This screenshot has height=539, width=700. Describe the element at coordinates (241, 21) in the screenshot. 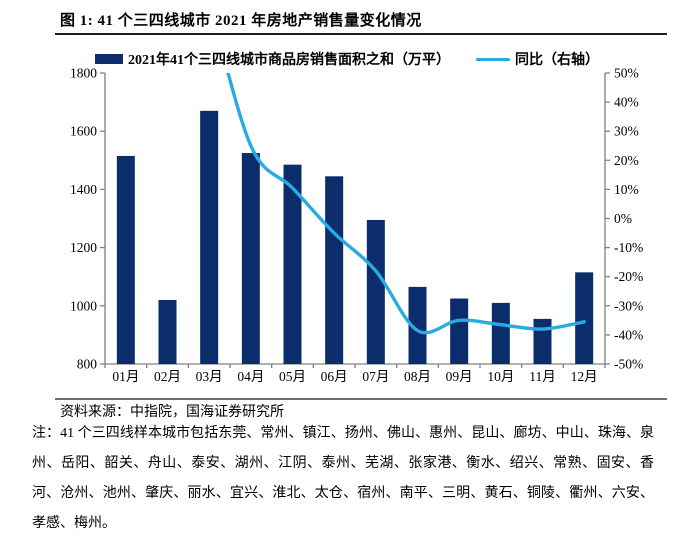

I see `figure-title: 图 1: 41 个三四线城市 2021 年房地产销售量变化情况` at that location.